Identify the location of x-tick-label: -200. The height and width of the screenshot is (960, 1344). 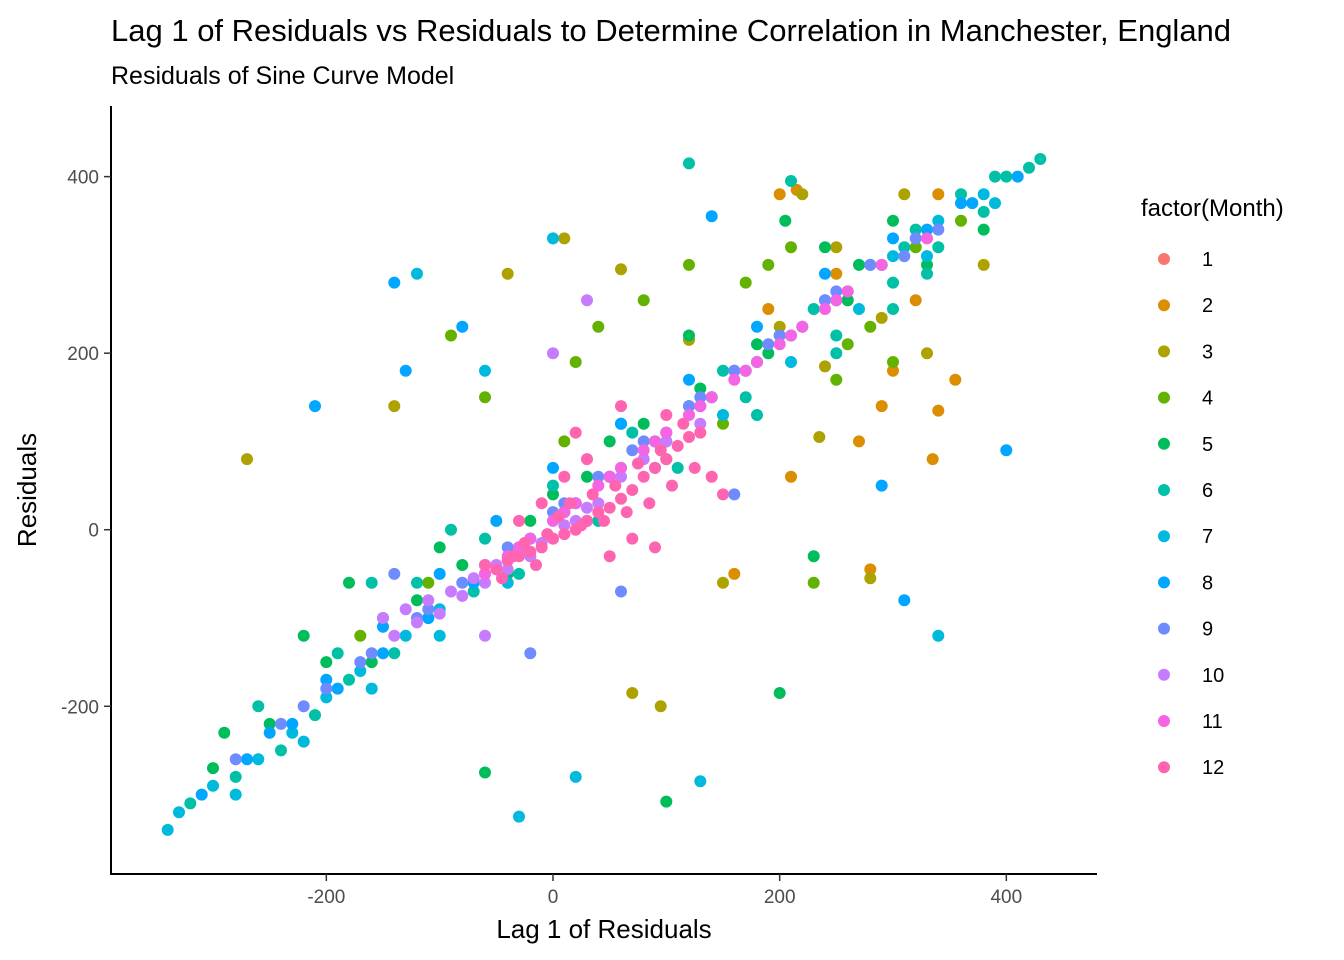
(326, 897).